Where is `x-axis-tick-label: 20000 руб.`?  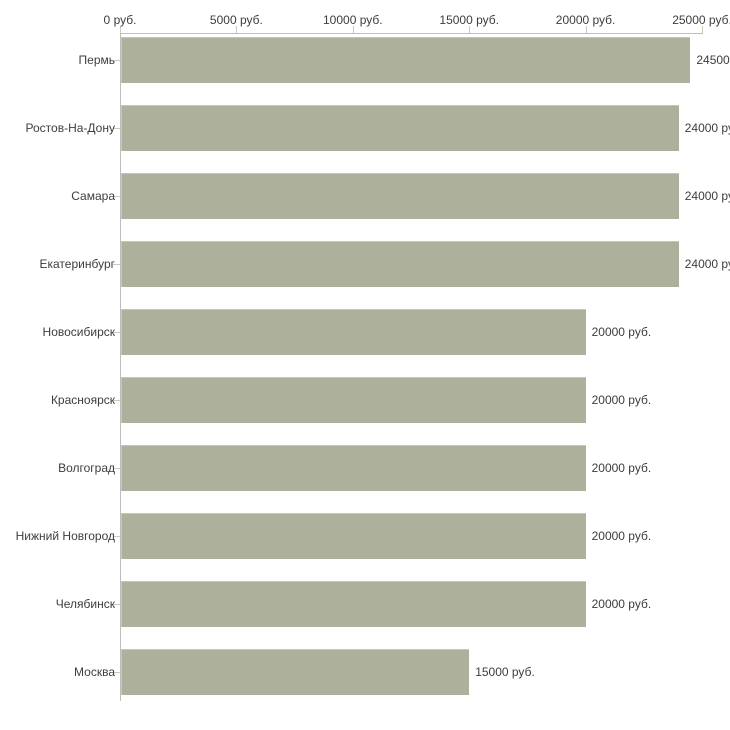
x-axis-tick-label: 20000 руб. is located at coordinates (585, 20).